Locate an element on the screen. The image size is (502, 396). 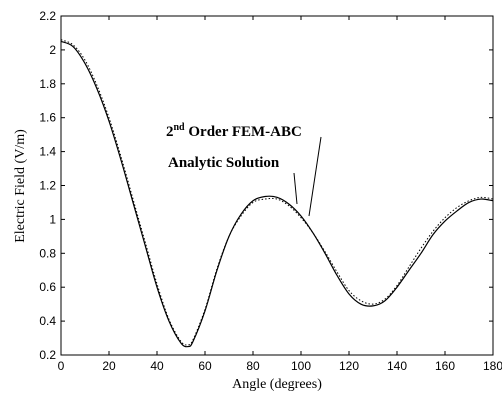
y-tick-label: 0.8 is located at coordinates (47, 253).